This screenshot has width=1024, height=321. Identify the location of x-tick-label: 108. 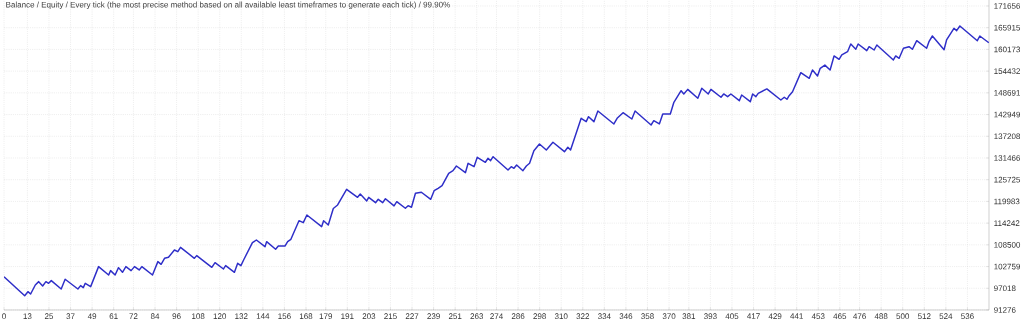
(198, 316).